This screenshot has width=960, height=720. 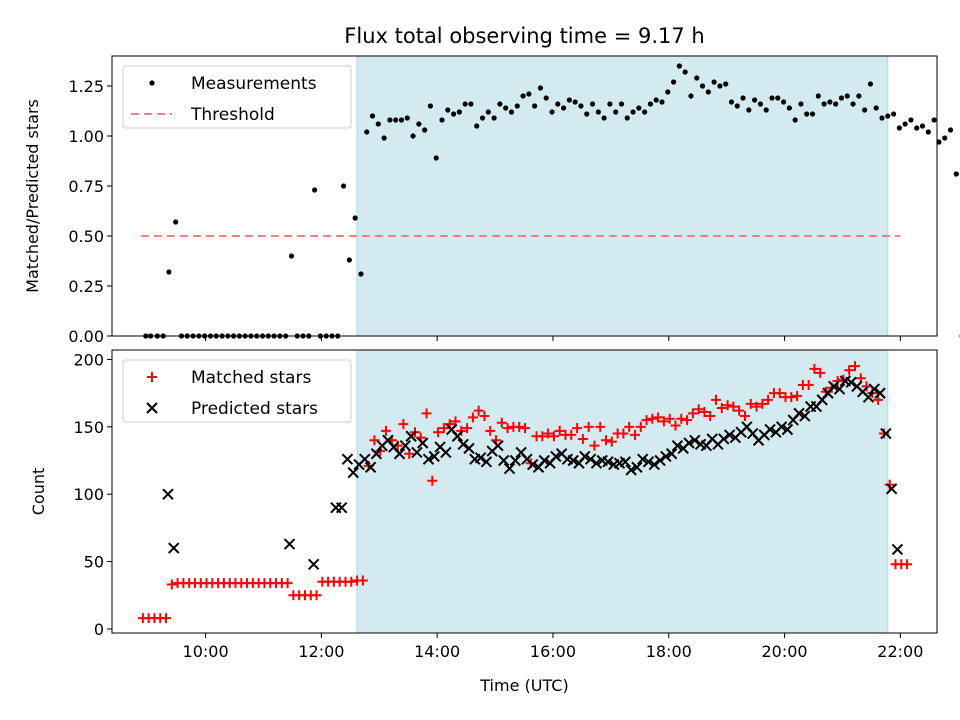 What do you see at coordinates (86, 236) in the screenshot?
I see `y-tick-label: 0.50` at bounding box center [86, 236].